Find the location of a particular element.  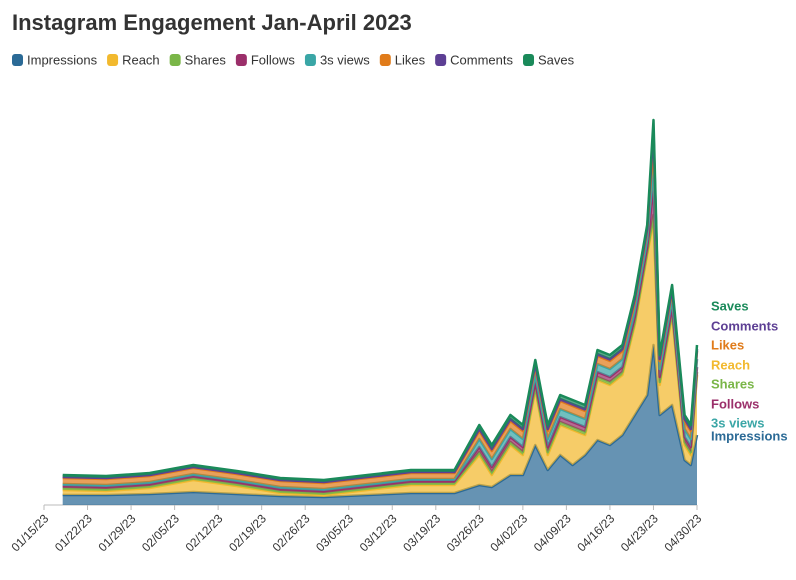

x-tick-label: 03/05/23 is located at coordinates (334, 532).